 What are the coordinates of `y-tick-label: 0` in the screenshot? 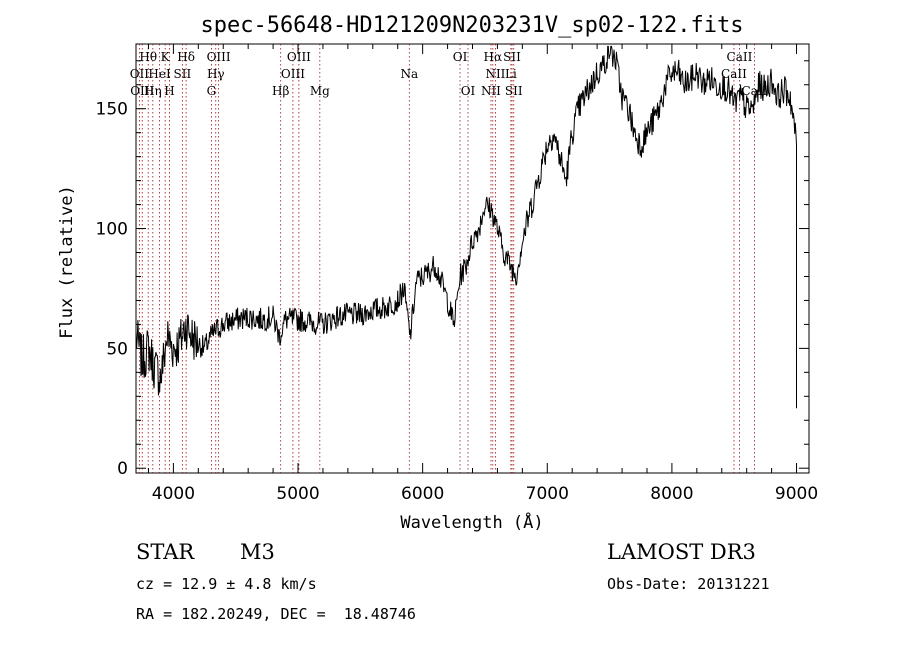 It's located at (122, 469).